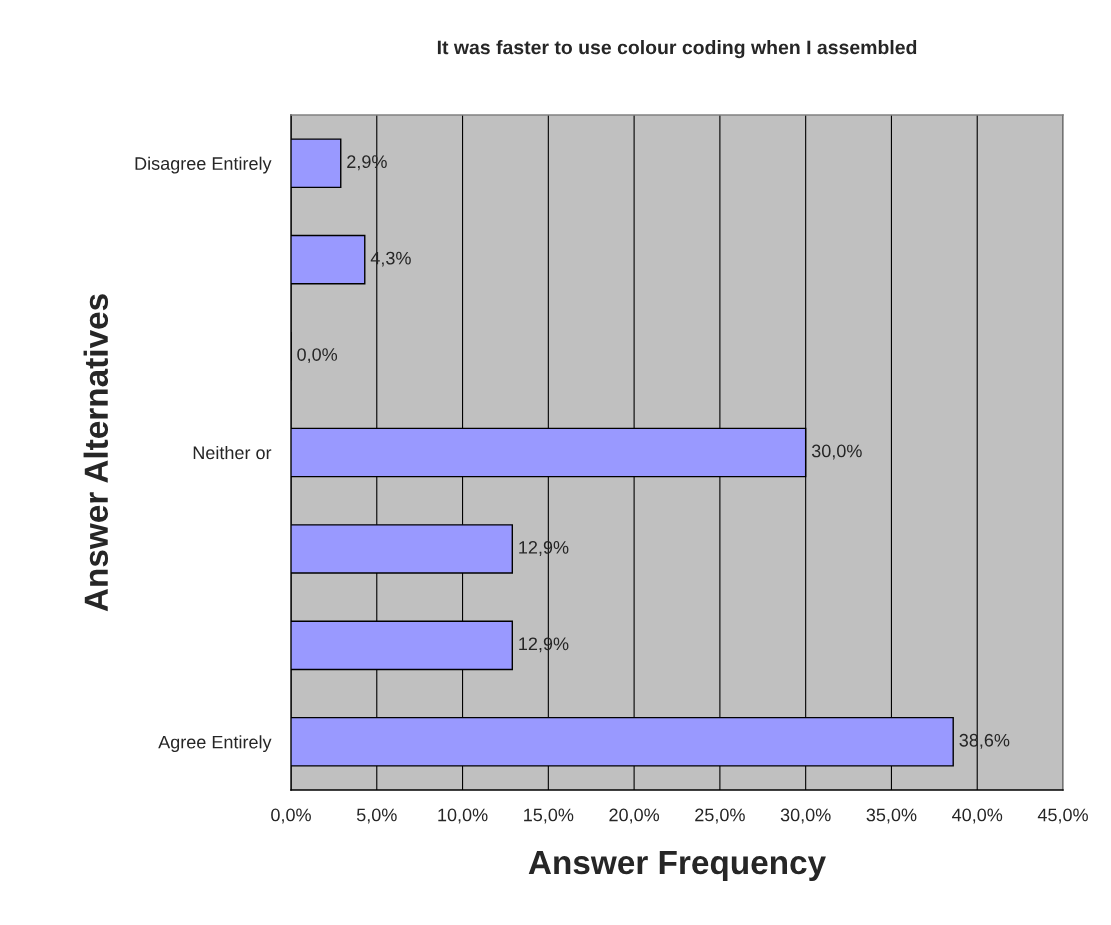 Image resolution: width=1111 pixels, height=925 pixels. Describe the element at coordinates (977, 816) in the screenshot. I see `x-tick-label: 40,0%` at that location.